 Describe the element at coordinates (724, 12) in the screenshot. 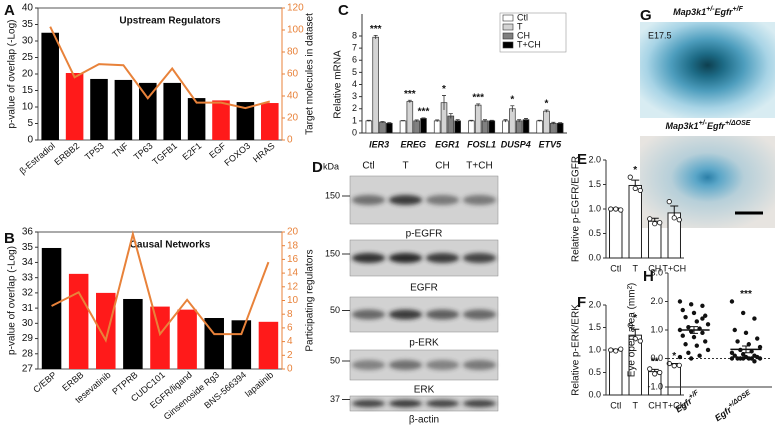

I see `photo-title-part: Egfr` at that location.